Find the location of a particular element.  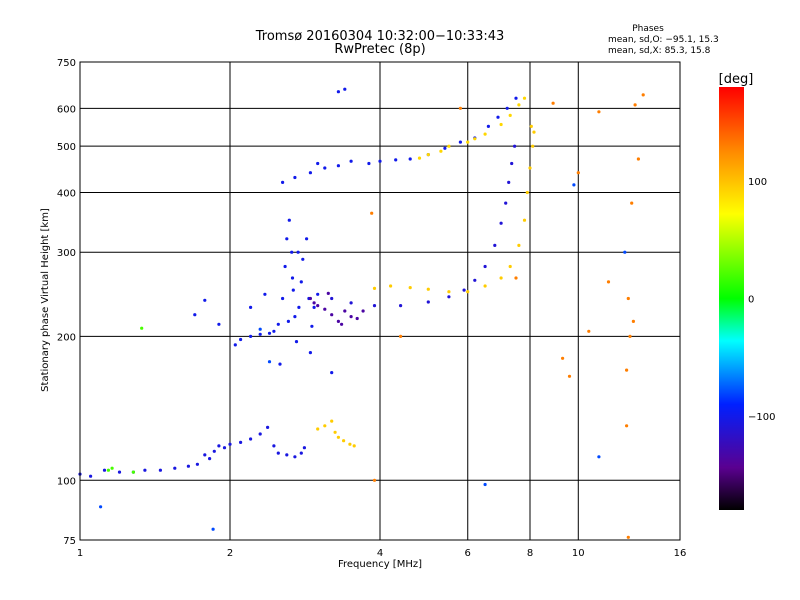

stats-o-mode: mean, sd,O: −95.1, 15.3 is located at coordinates (663, 40).